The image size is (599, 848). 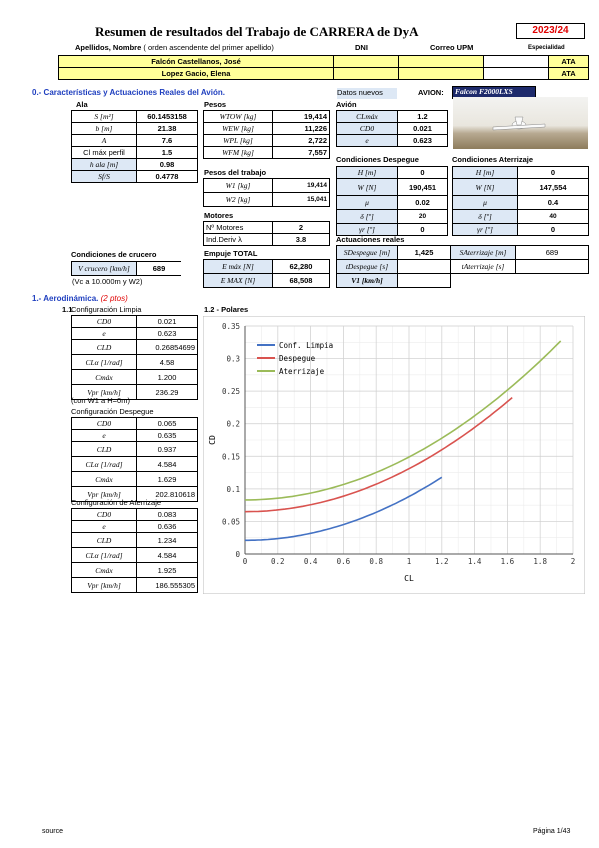 What do you see at coordinates (422, 116) in the screenshot?
I see `avion-value: 1.2` at bounding box center [422, 116].